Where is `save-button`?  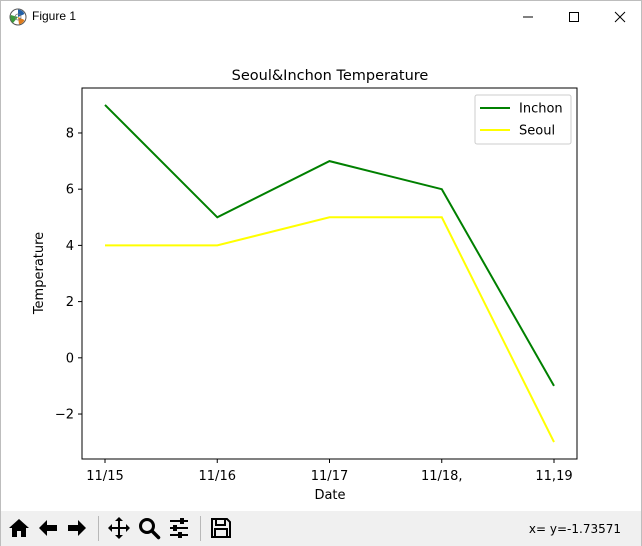
save-button is located at coordinates (221, 528).